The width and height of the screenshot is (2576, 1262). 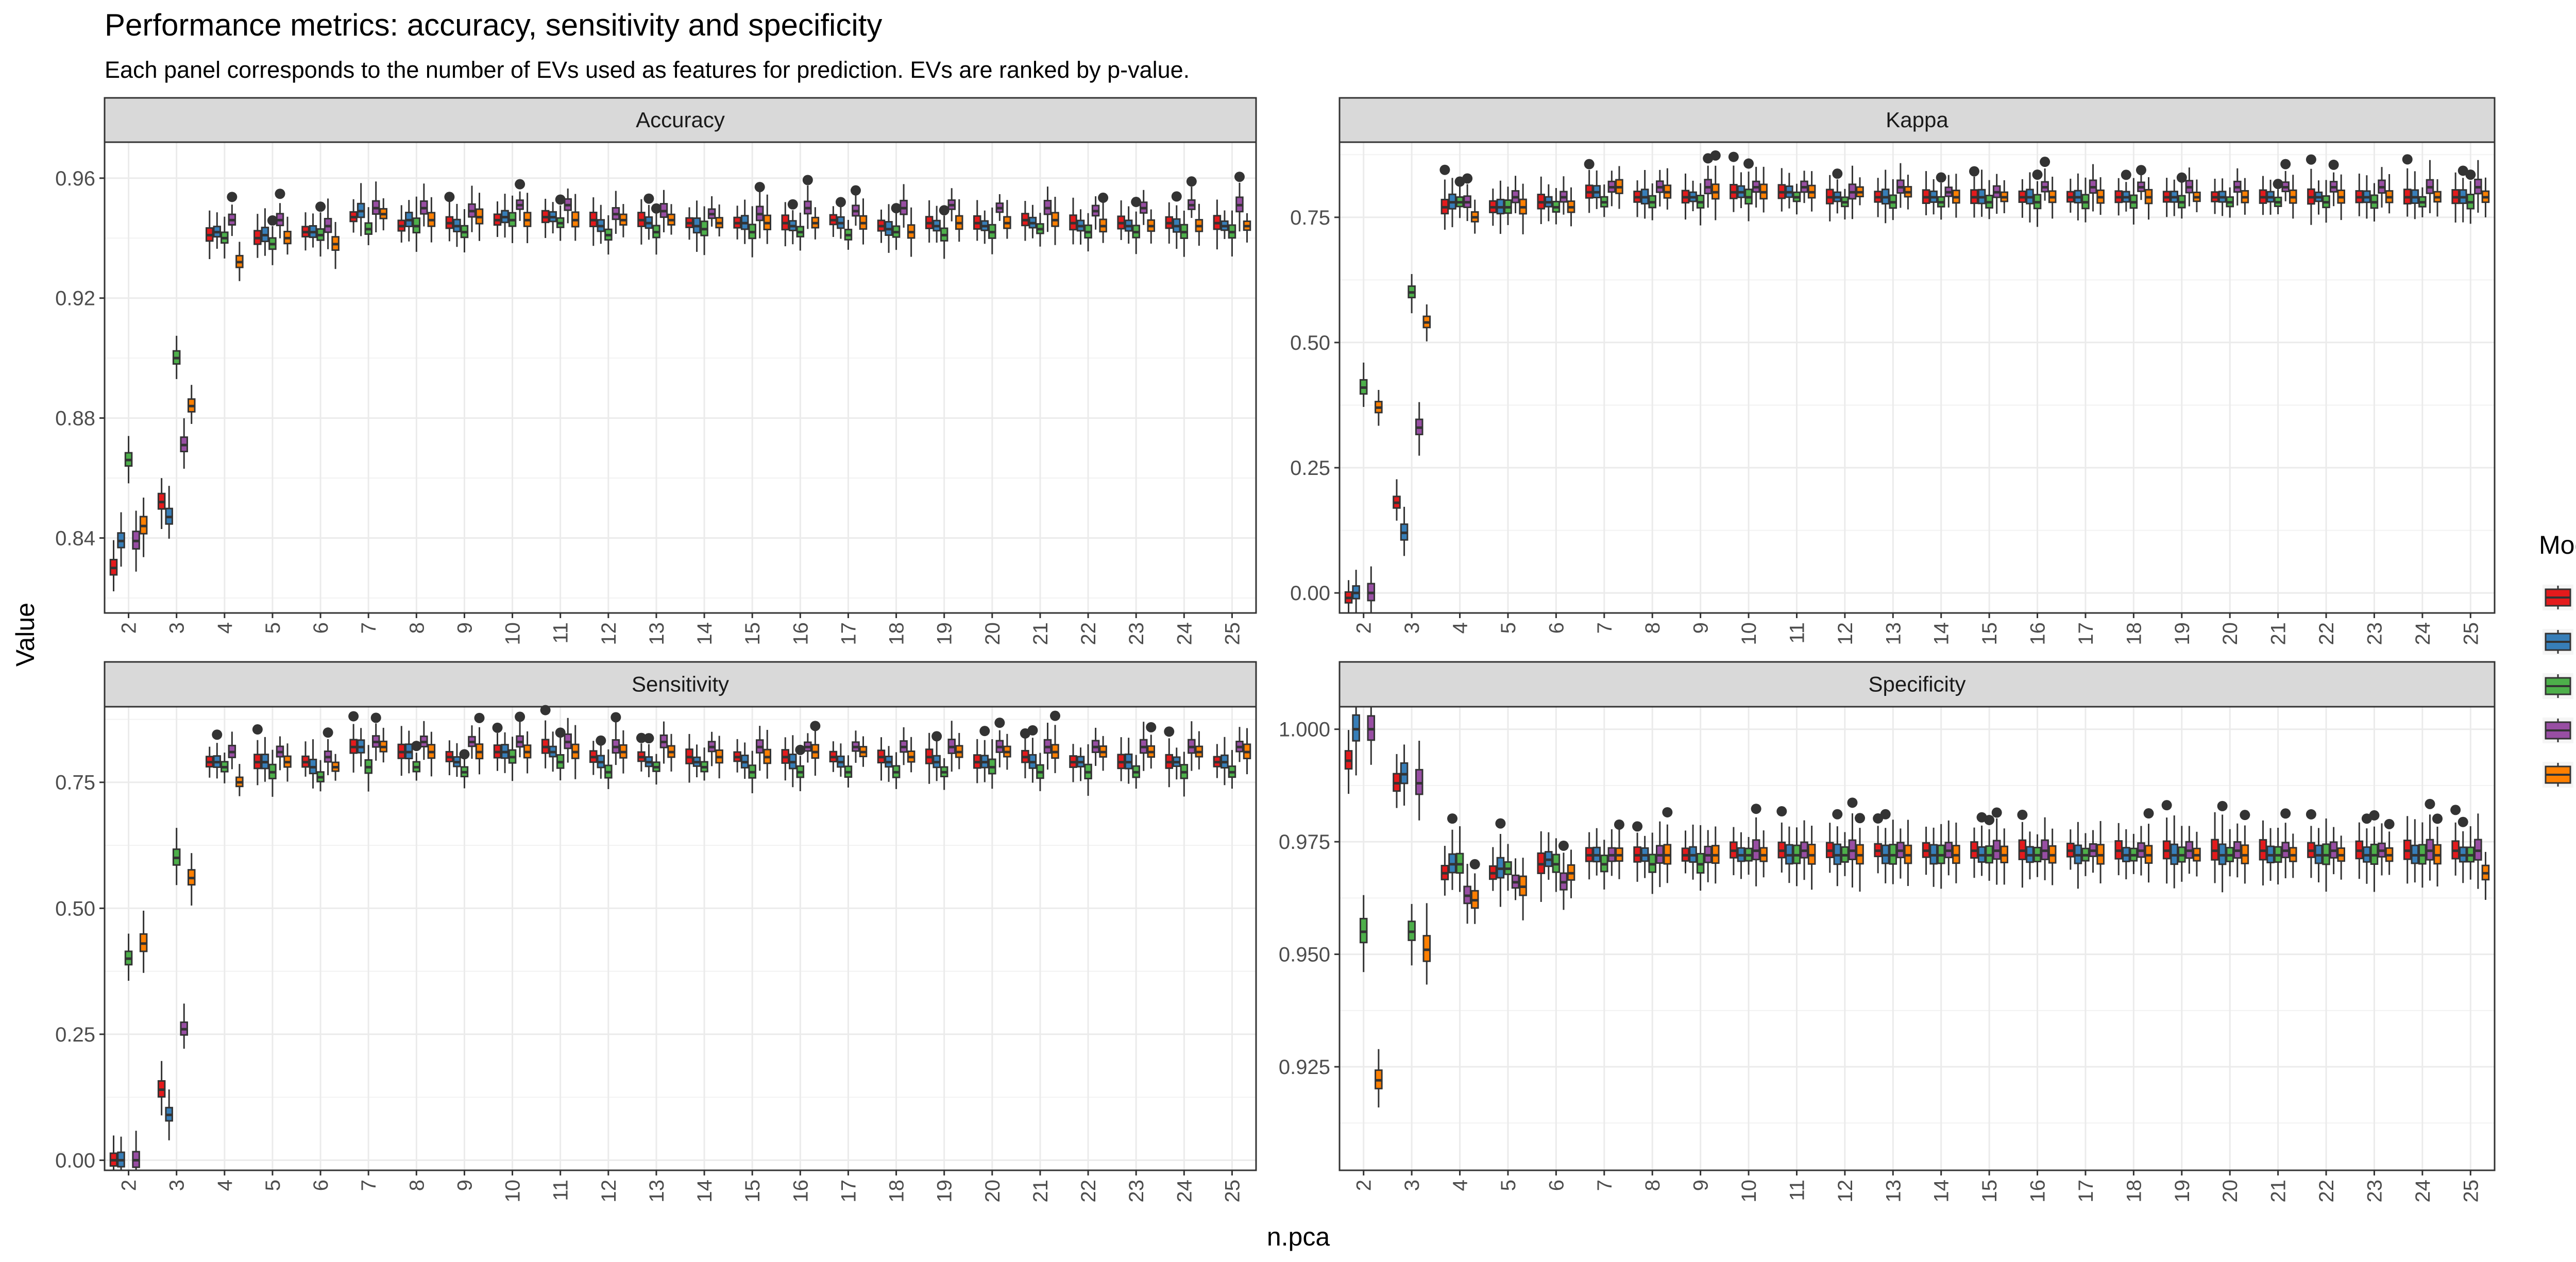 I want to click on x-tick-label: 24, so click(x=2423, y=633).